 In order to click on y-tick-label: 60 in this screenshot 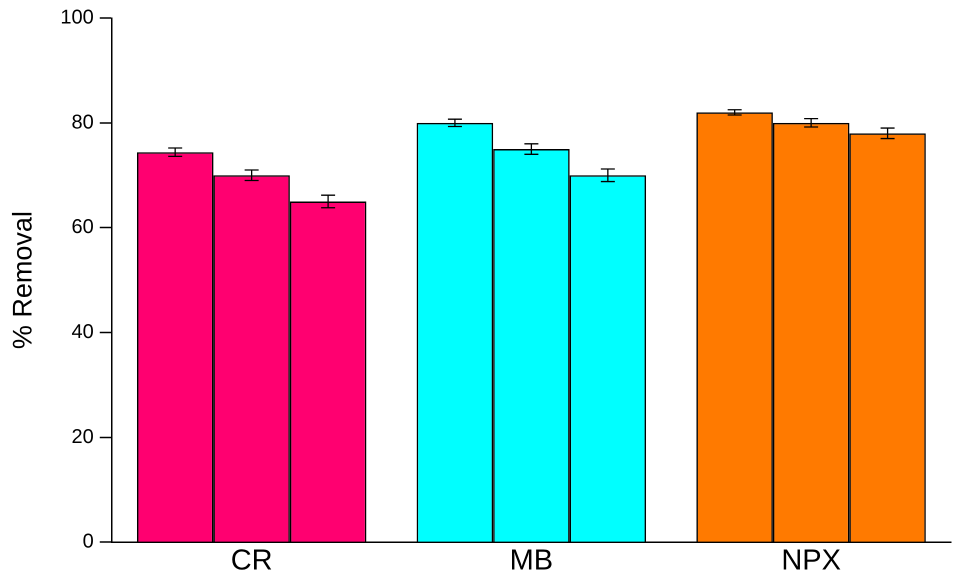, I will do `click(83, 227)`.